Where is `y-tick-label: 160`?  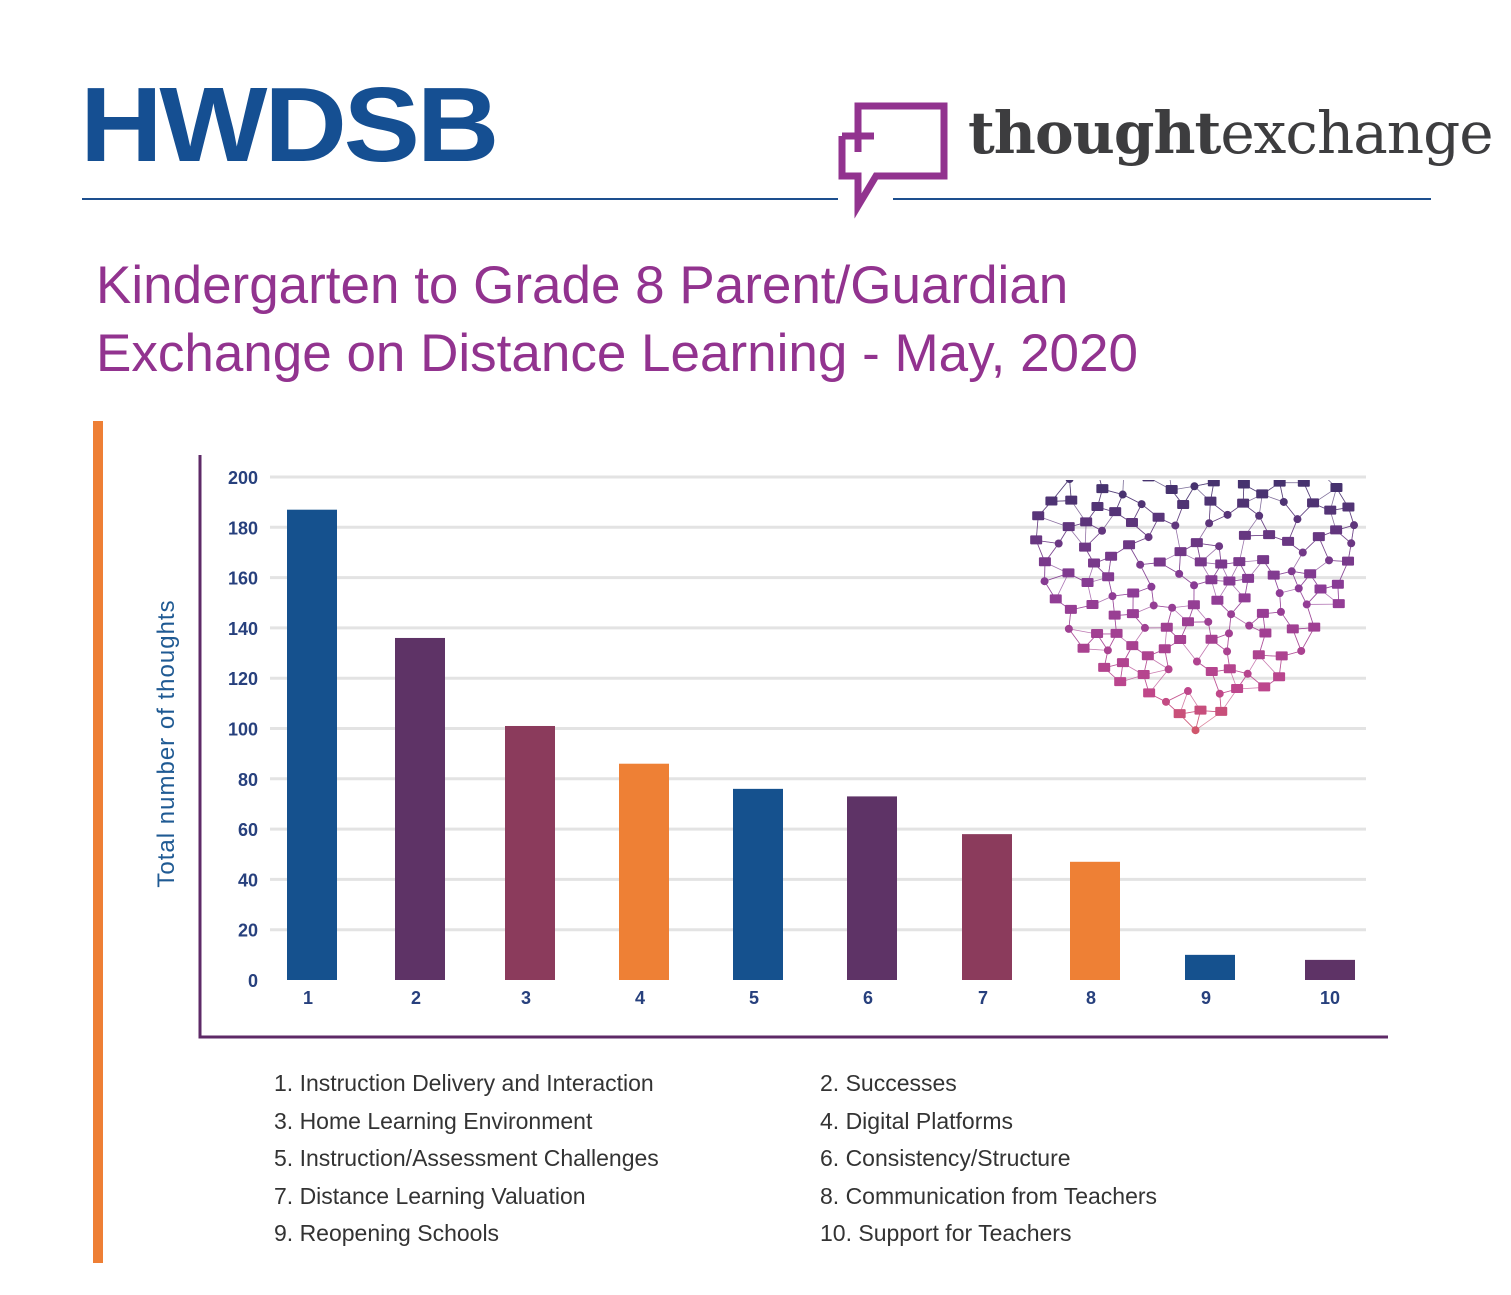 y-tick-label: 160 is located at coordinates (243, 579).